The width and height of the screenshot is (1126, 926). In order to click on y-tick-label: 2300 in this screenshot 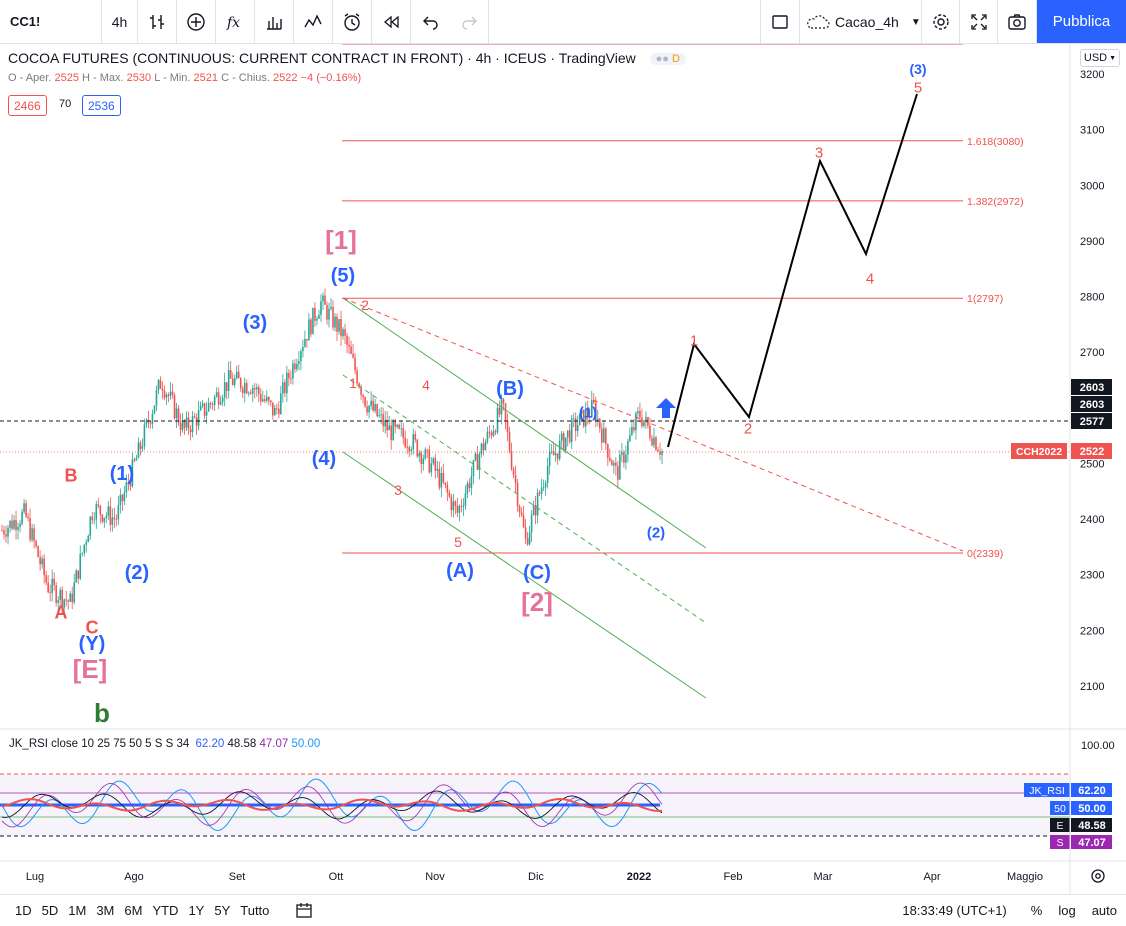, I will do `click(1092, 576)`.